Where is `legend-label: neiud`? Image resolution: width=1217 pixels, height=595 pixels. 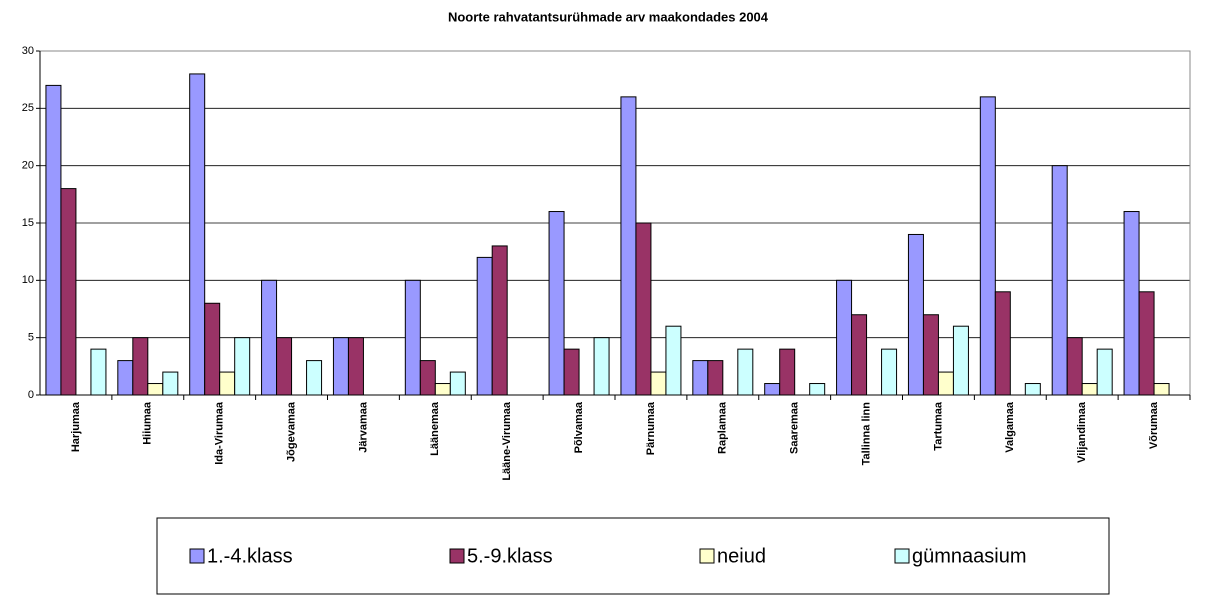 legend-label: neiud is located at coordinates (741, 556).